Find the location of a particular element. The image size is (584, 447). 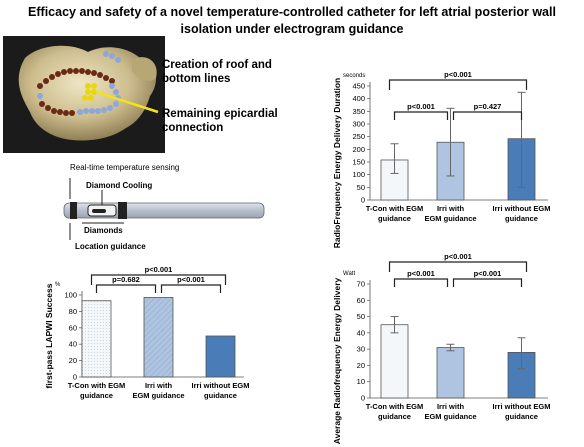

rf-power-y-tick-label: 50 is located at coordinates (361, 316).